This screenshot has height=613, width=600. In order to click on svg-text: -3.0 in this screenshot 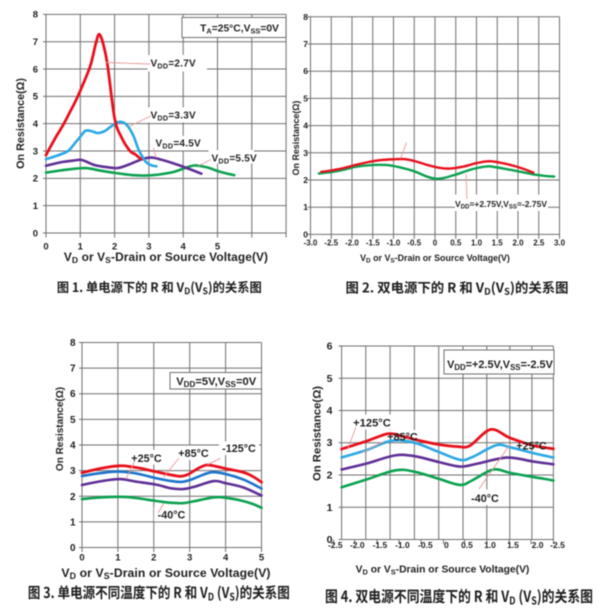, I will do `click(311, 243)`.